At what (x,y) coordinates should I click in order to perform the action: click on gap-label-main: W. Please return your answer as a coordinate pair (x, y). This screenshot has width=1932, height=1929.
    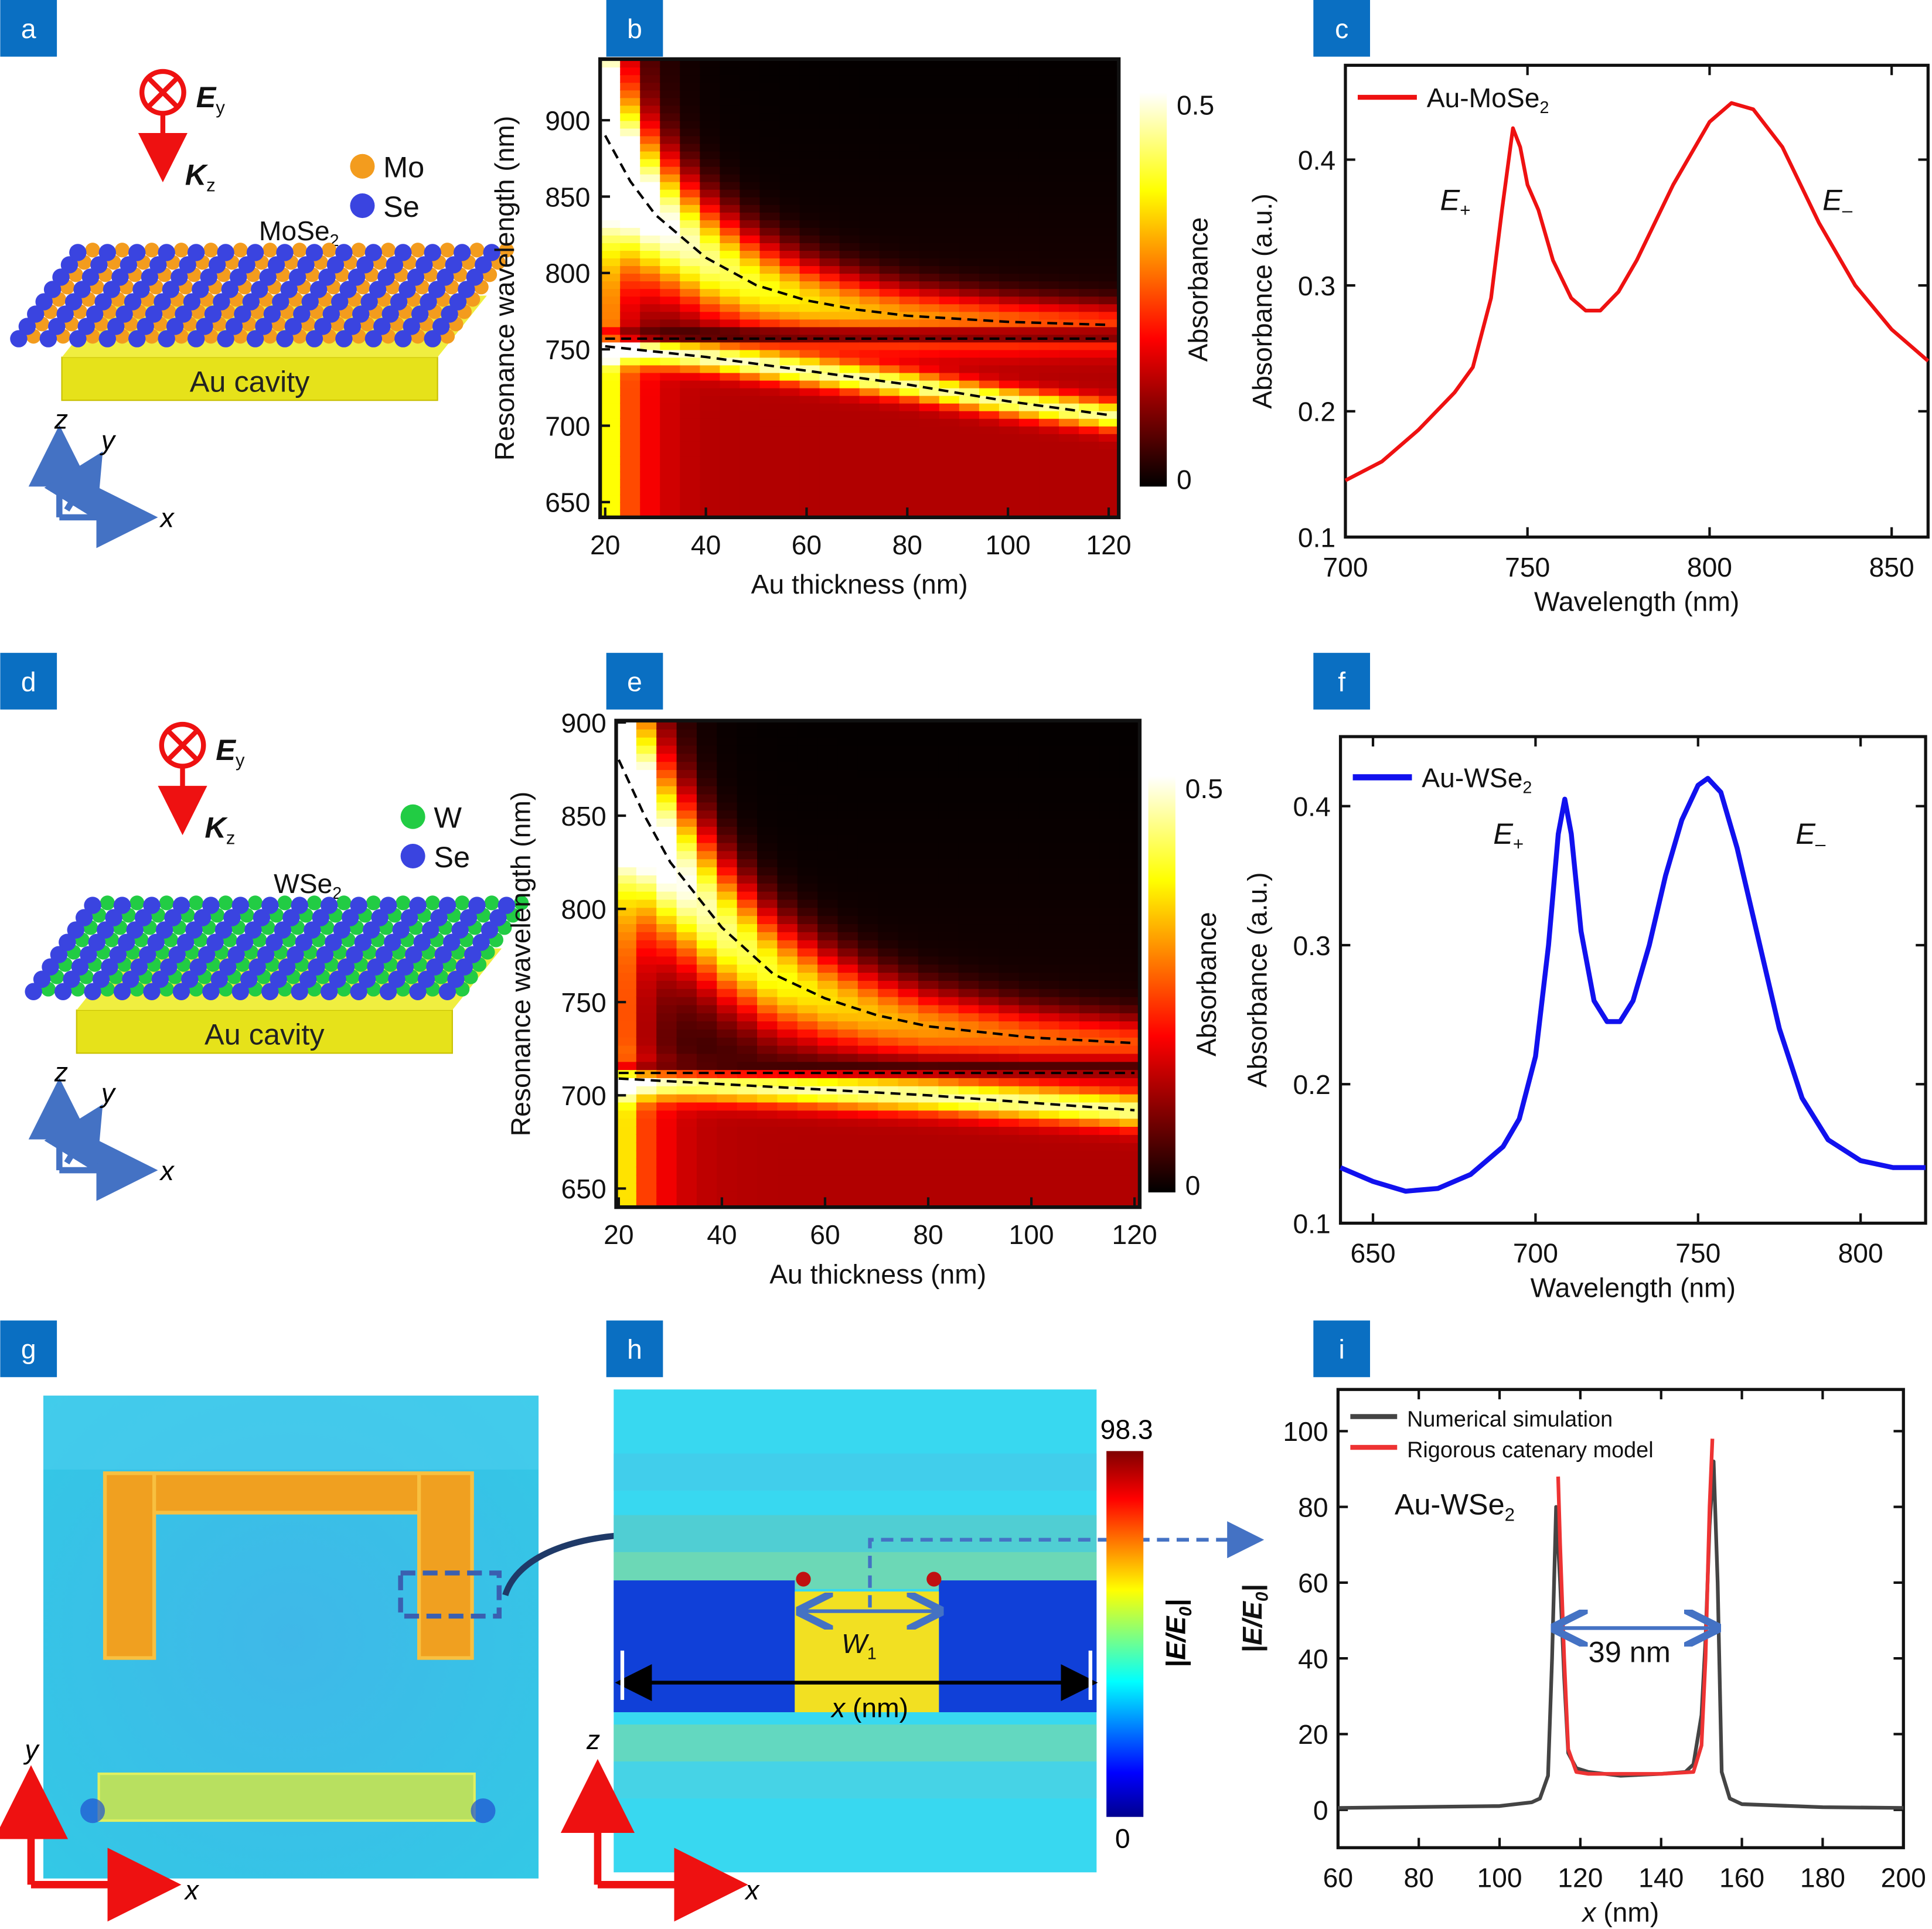
    Looking at the image, I should click on (855, 1644).